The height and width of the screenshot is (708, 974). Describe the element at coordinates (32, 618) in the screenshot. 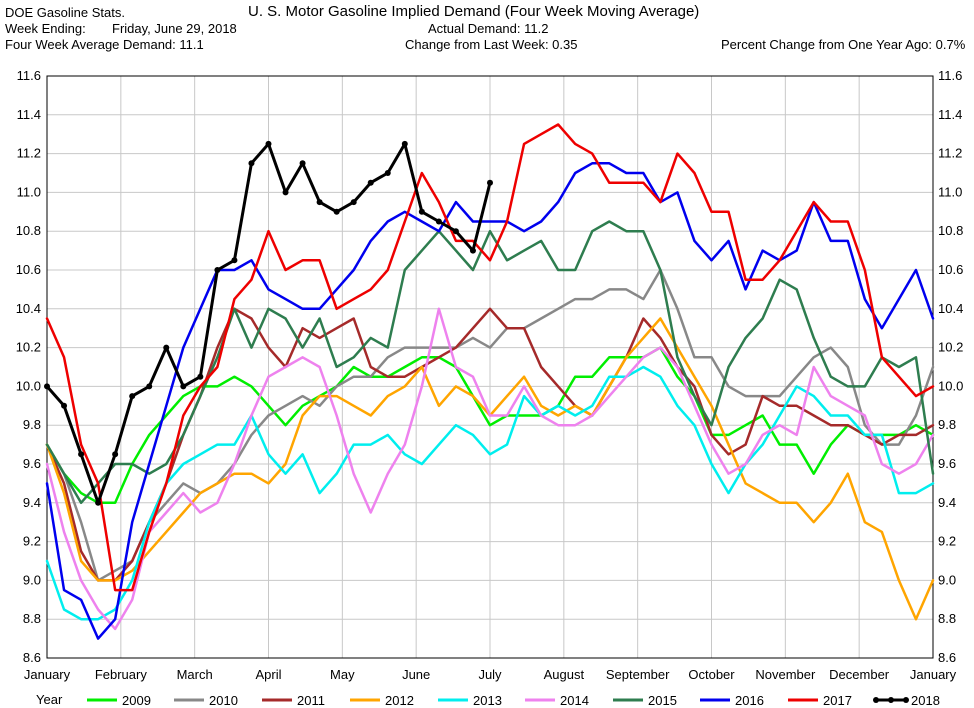

I see `y-tick-label-left: 8.8` at that location.